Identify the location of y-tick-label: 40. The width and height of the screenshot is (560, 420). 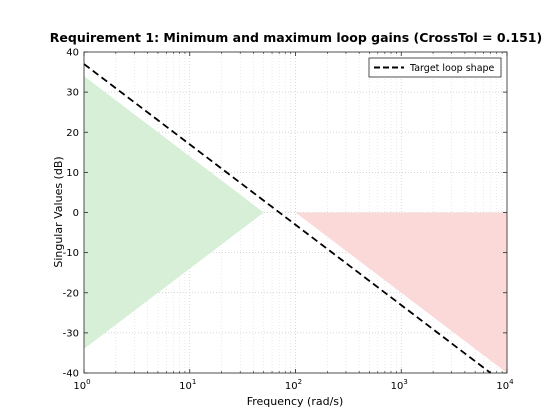
(72, 53).